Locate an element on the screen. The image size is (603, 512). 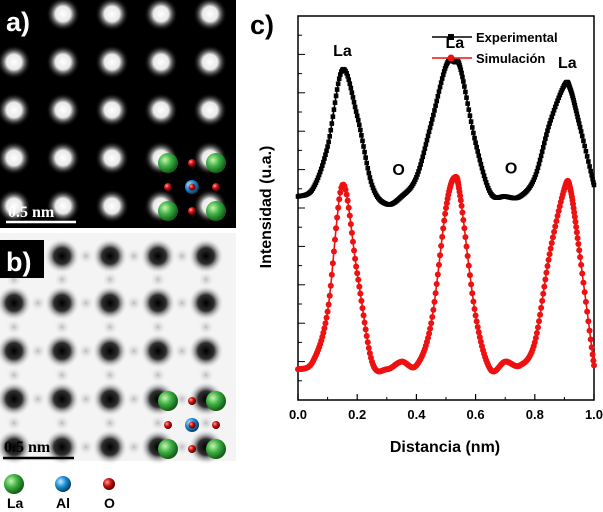
x-tick-label: 0.6 is located at coordinates (476, 414).